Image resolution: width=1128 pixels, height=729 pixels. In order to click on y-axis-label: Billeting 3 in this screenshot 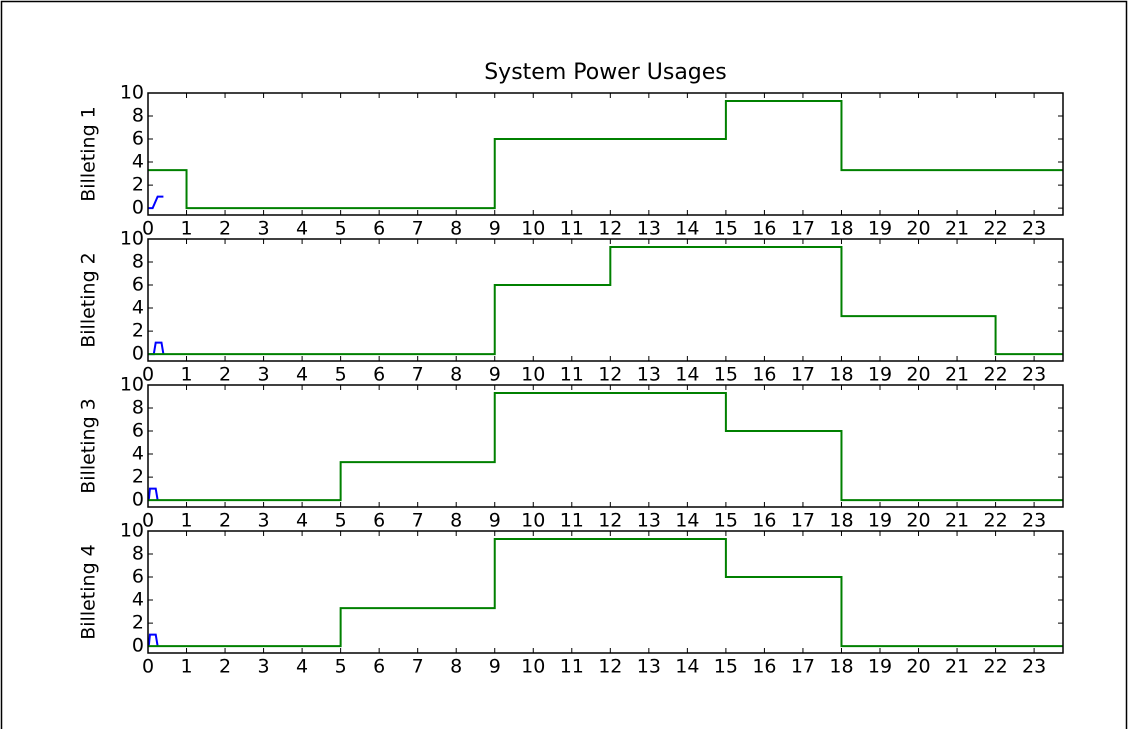, I will do `click(89, 446)`.